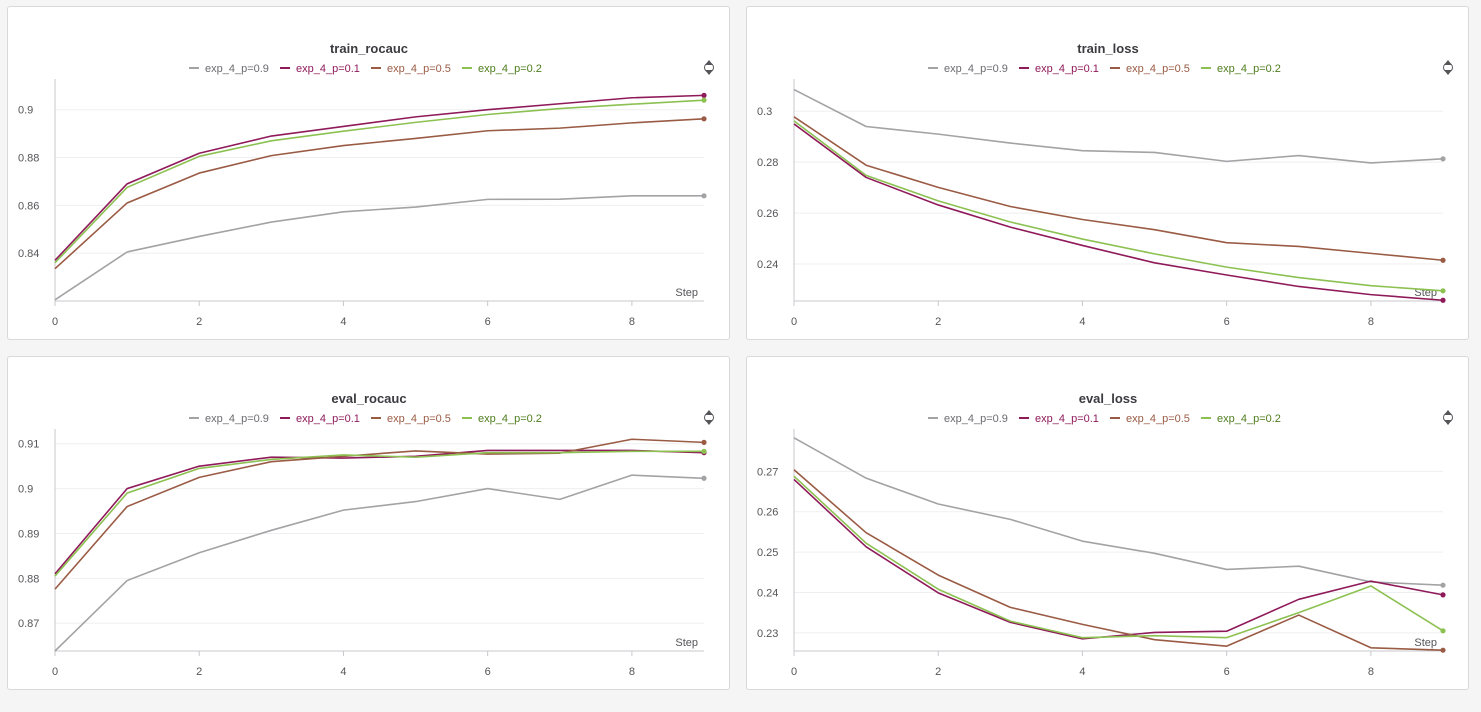  I want to click on train-rocauc-title: train_rocauc, so click(369, 48).